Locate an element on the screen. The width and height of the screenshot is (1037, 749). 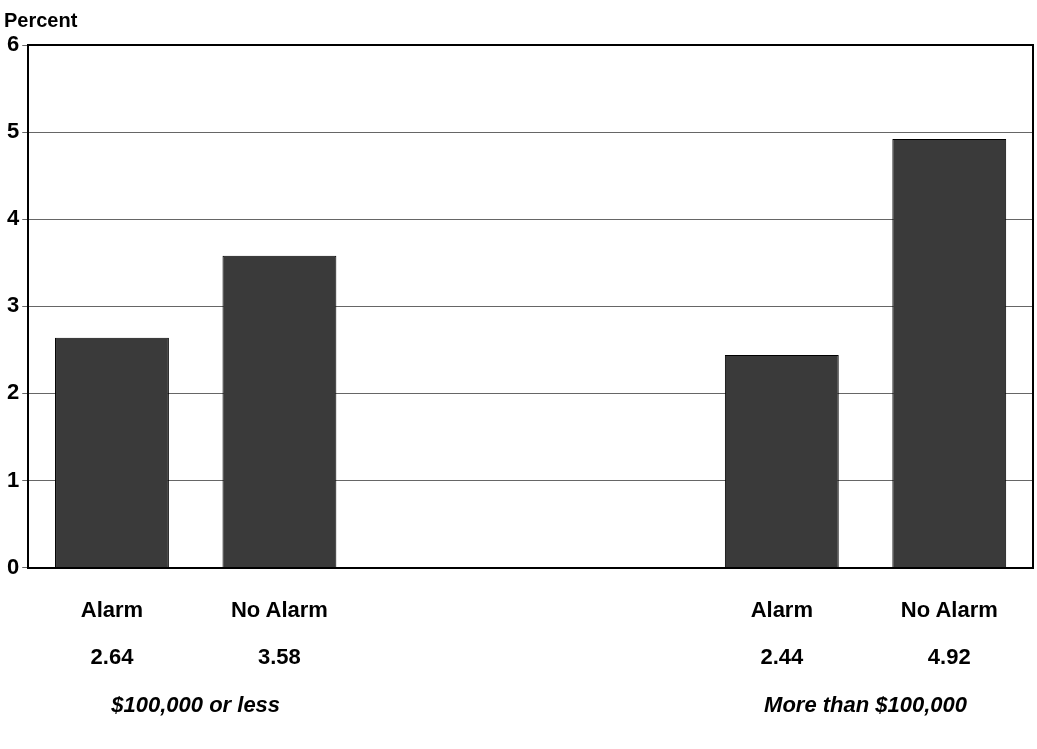
text: More than $100,000 is located at coordinates (866, 704).